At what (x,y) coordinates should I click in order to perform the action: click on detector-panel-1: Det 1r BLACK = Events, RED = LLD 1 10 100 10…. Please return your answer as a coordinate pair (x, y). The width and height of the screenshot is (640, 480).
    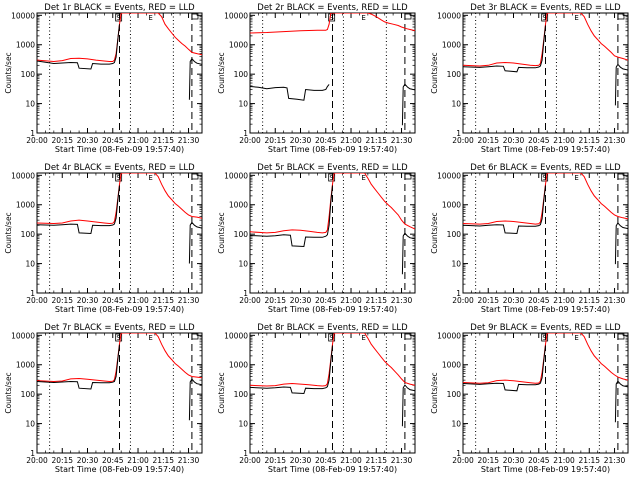
    Looking at the image, I should click on (103, 78).